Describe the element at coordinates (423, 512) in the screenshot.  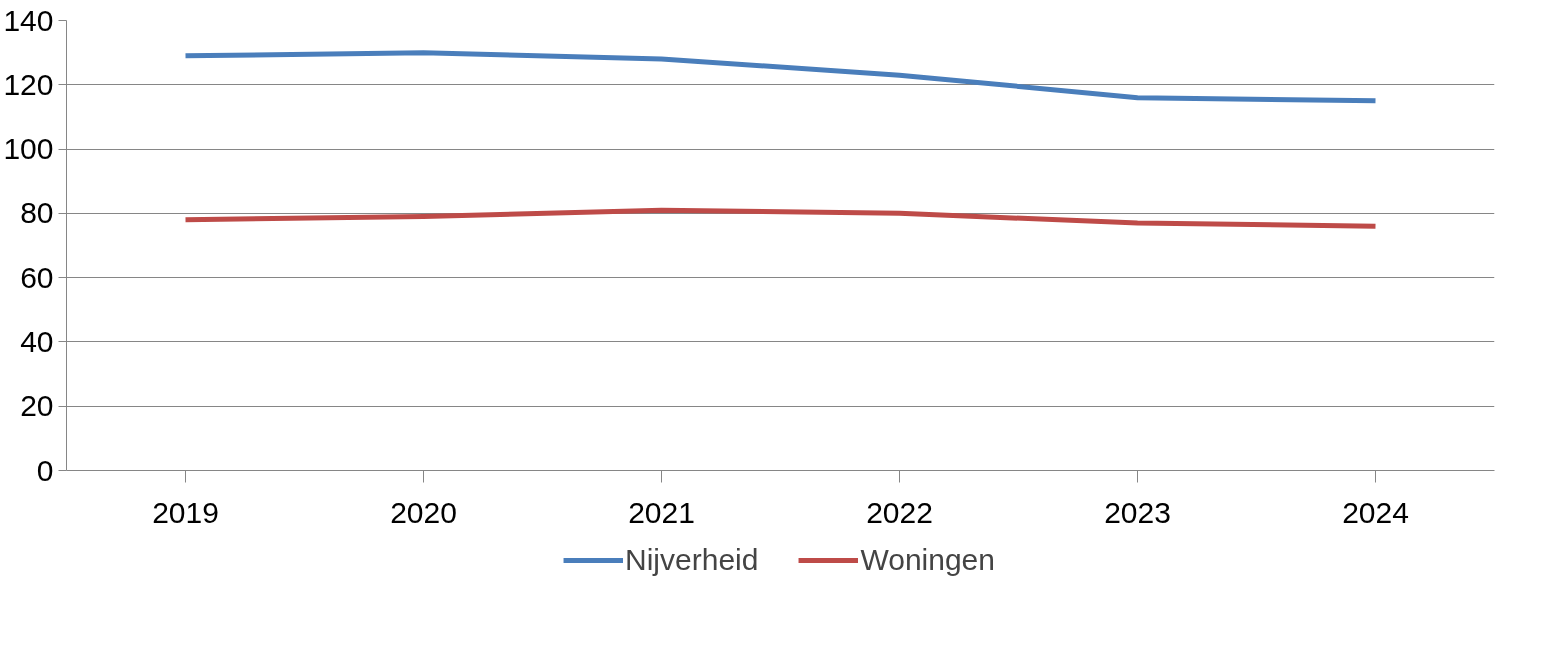
I see `x-tick-label: 2020` at that location.